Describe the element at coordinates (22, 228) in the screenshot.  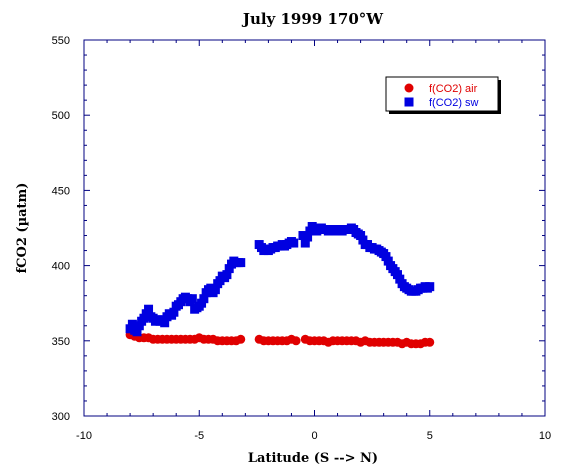
I see `y-axis-title: fCO2 (µatm)` at that location.